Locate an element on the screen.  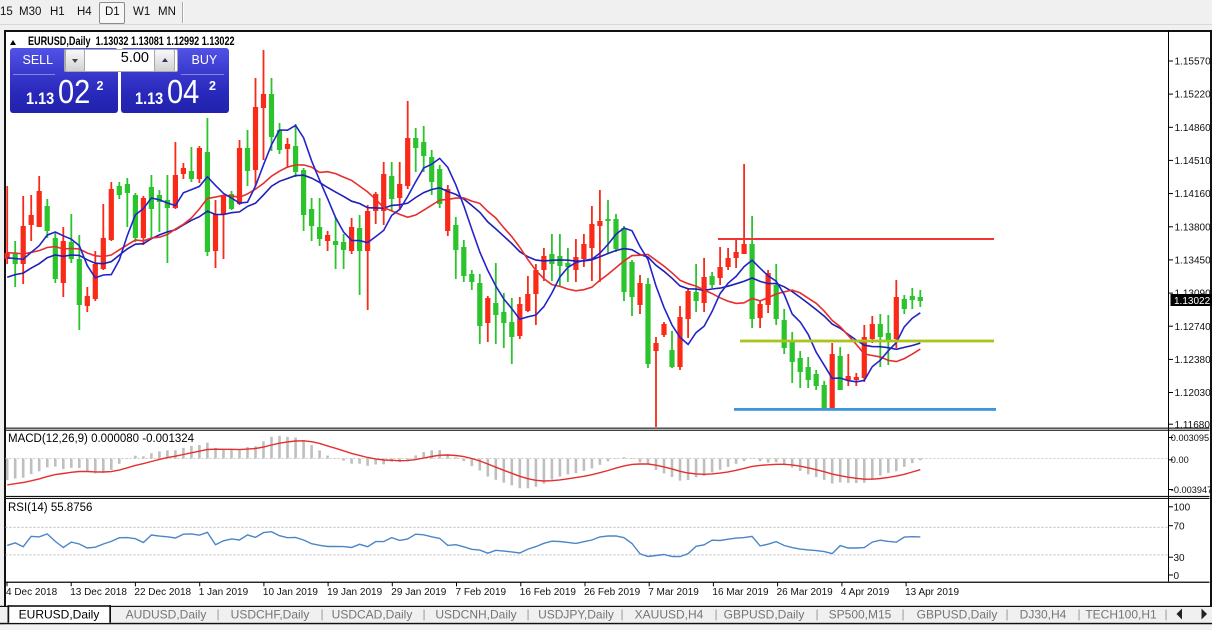
svg-text: 100 is located at coordinates (1182, 508).